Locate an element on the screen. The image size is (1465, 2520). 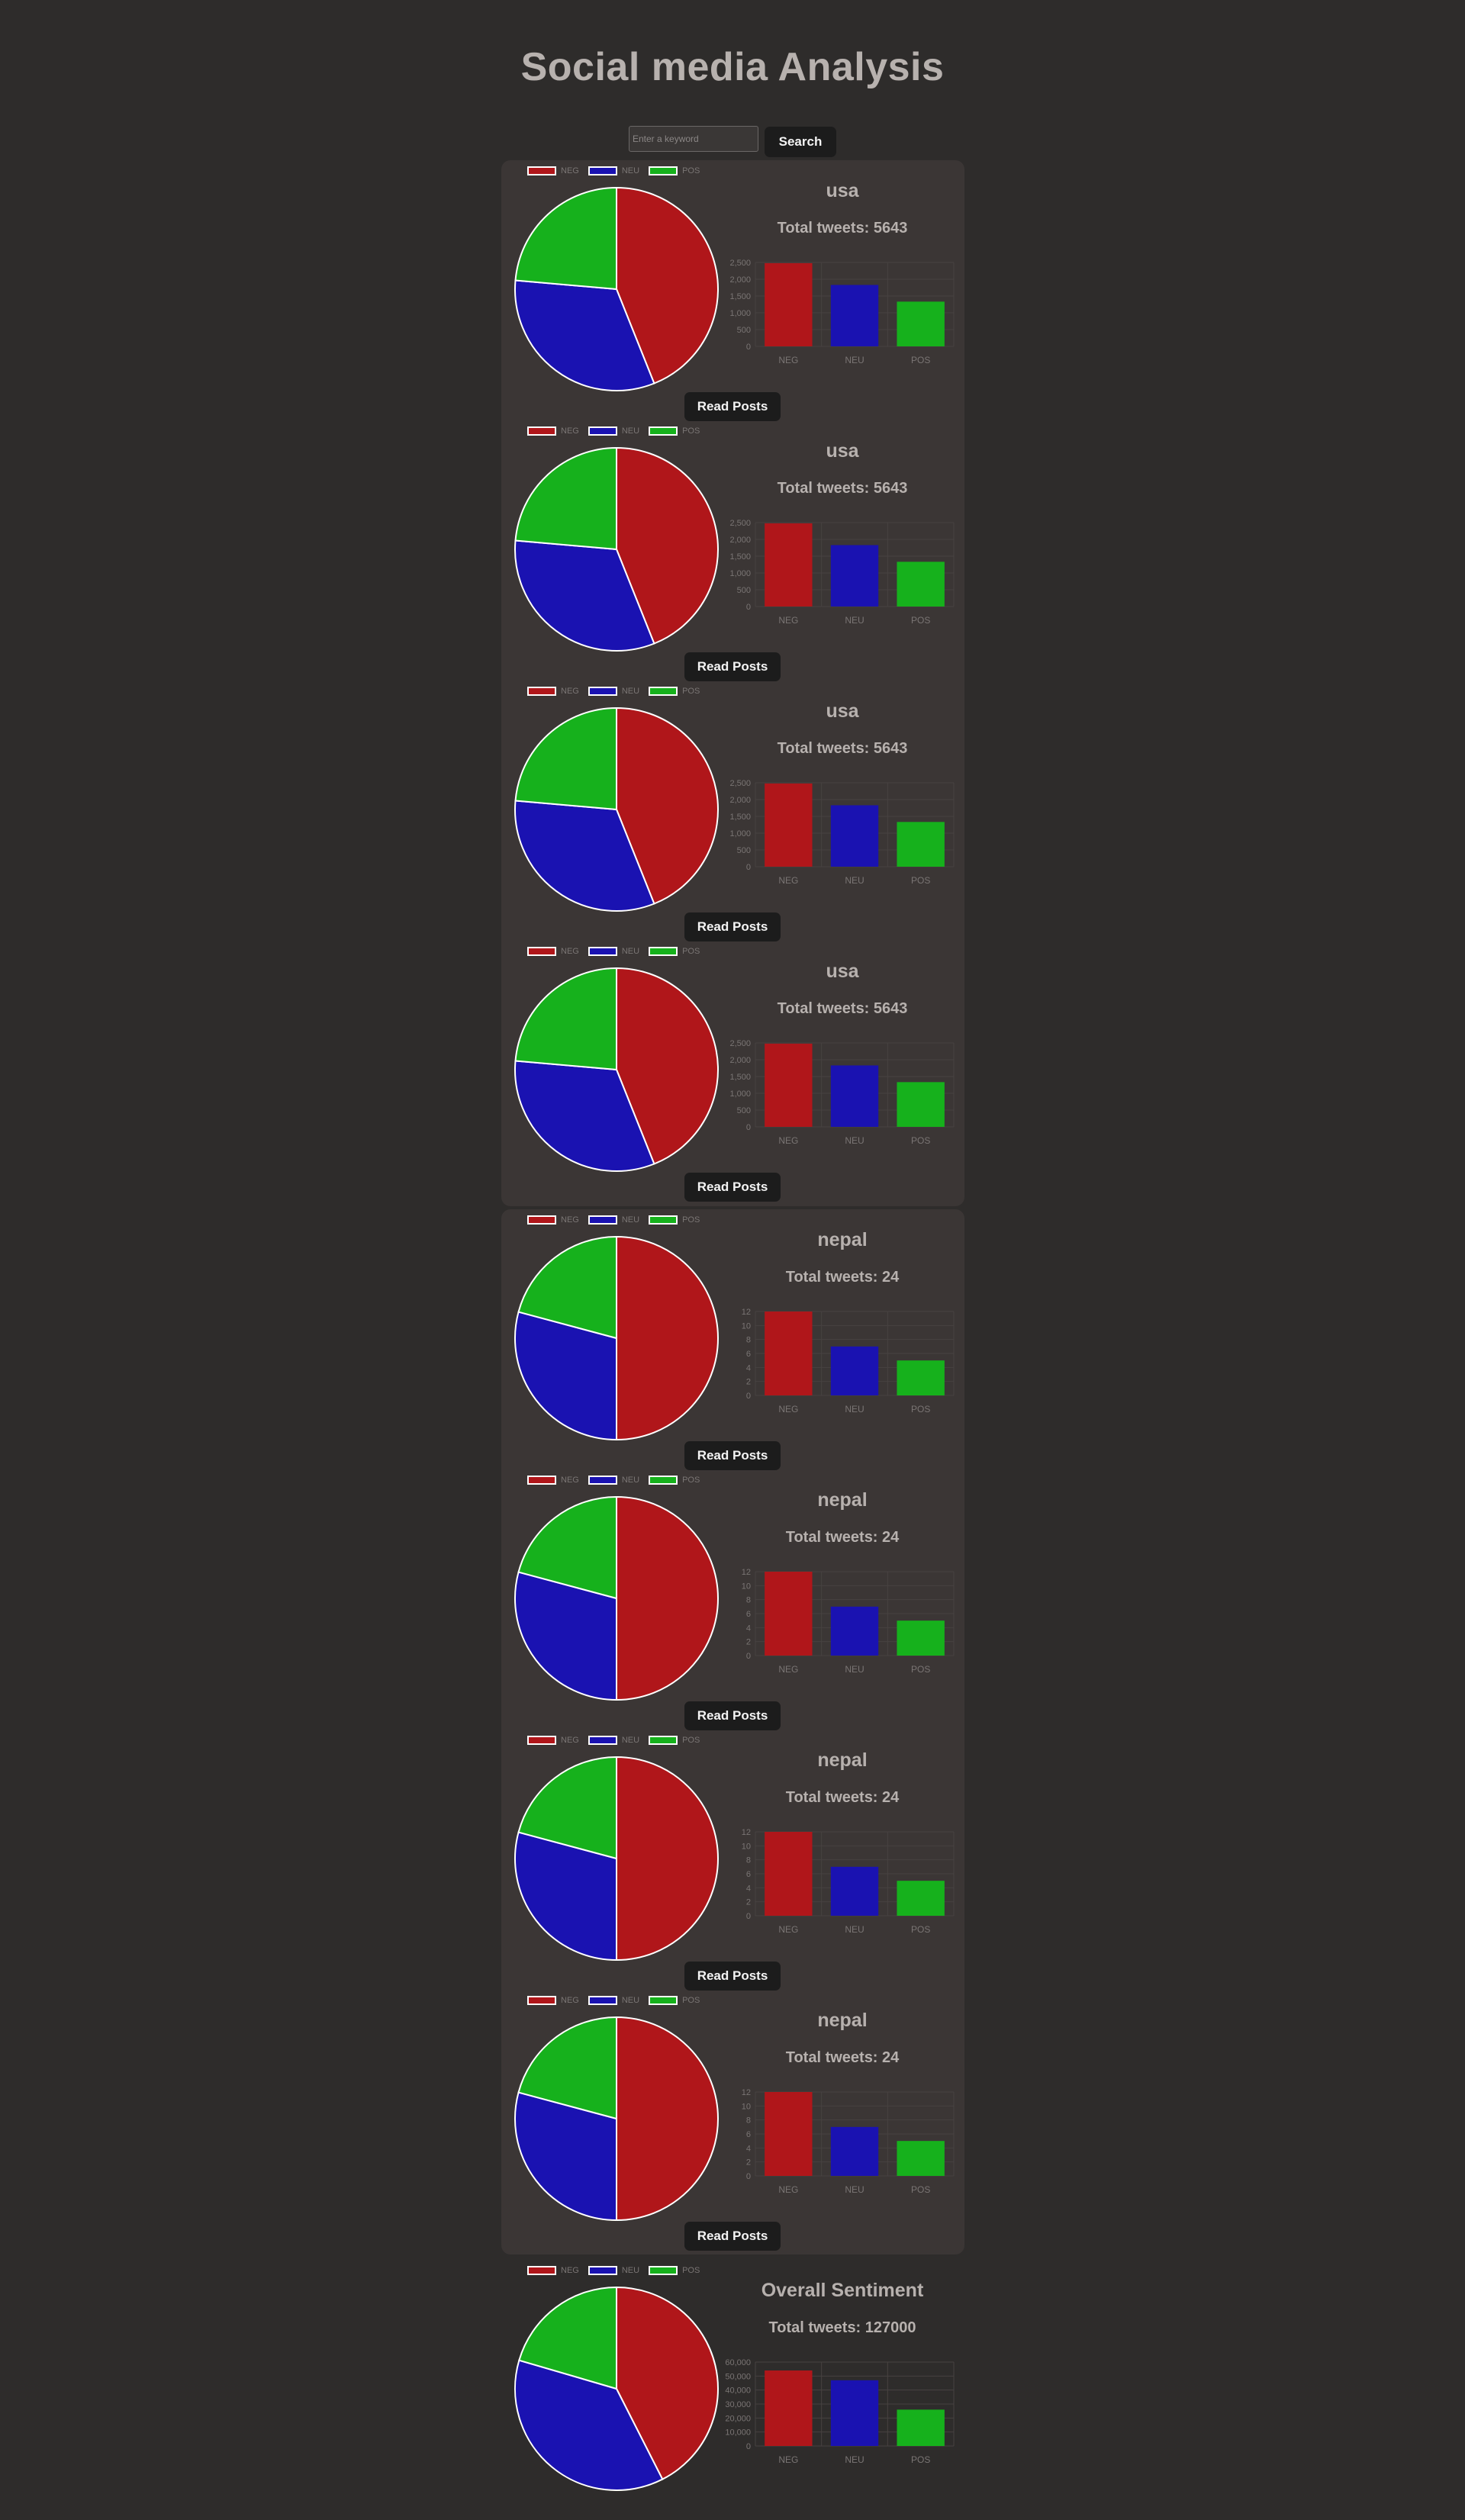
legend-label: POS is located at coordinates (691, 170).